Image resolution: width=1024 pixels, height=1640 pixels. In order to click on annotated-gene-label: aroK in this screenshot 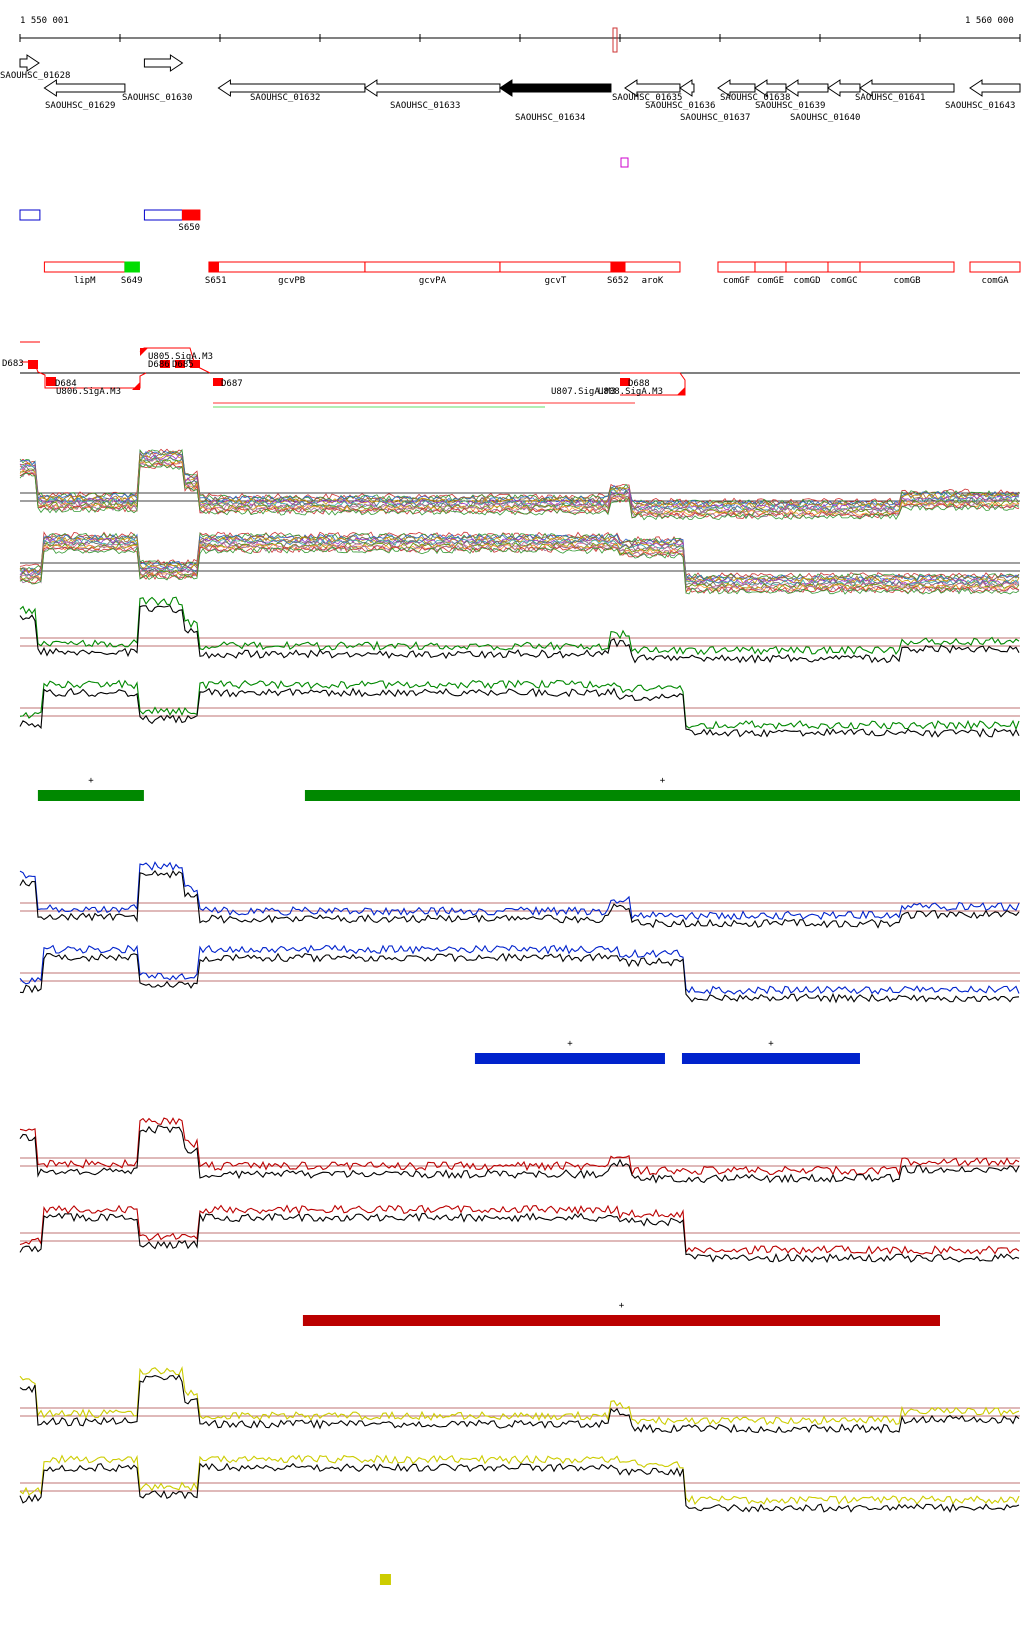, I will do `click(653, 281)`.